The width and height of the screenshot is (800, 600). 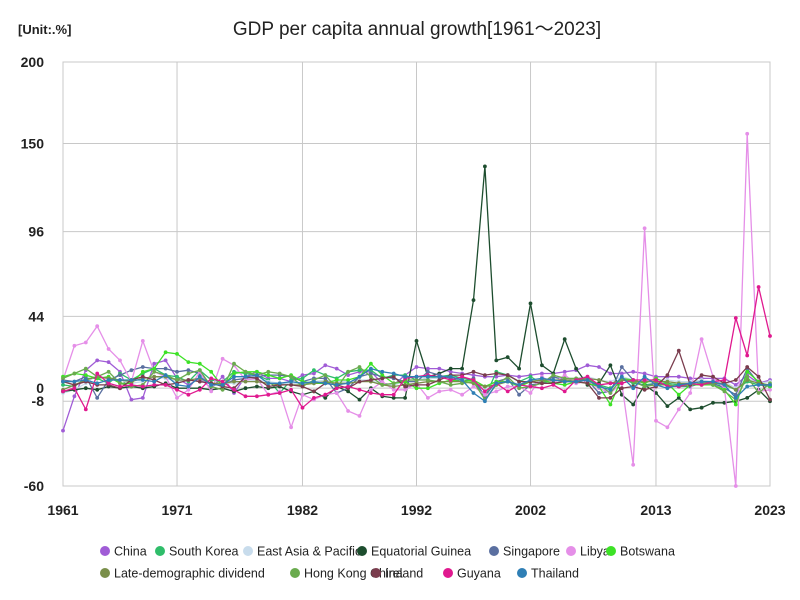 I want to click on legend-item: East Asia & Pacific, so click(x=302, y=552).